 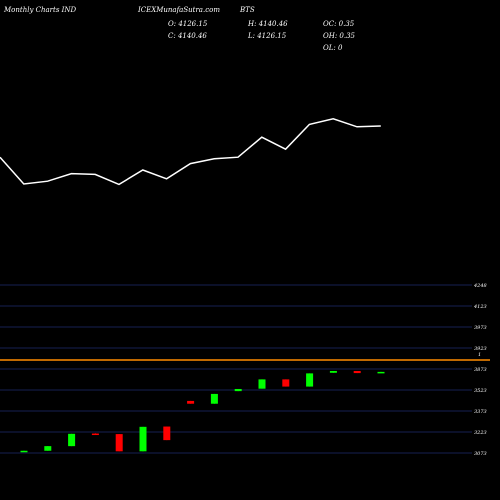 I want to click on y-tick-label: 3223, so click(x=480, y=433).